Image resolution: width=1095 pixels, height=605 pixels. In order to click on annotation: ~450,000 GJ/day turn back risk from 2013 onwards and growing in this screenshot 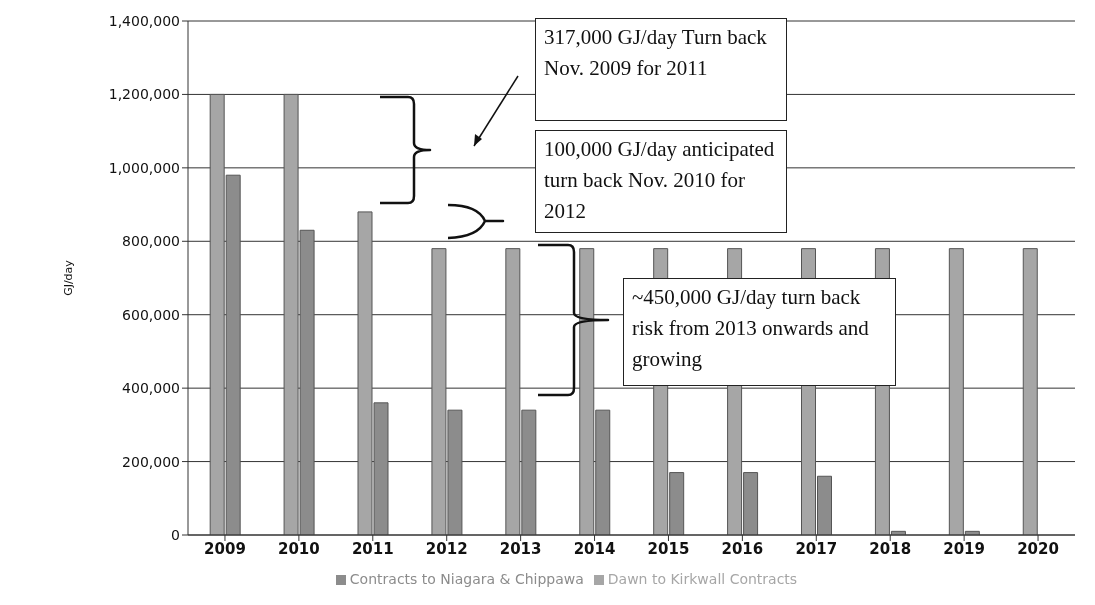, I will do `click(759, 332)`.